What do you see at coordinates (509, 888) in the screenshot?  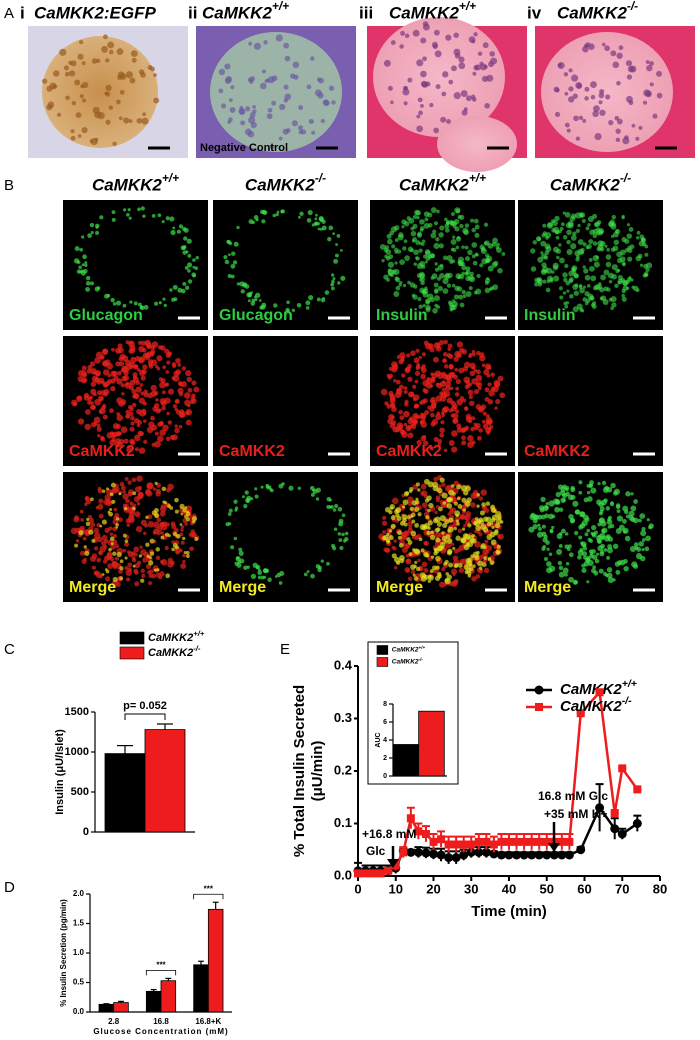 I see `x-tick-label: 40` at bounding box center [509, 888].